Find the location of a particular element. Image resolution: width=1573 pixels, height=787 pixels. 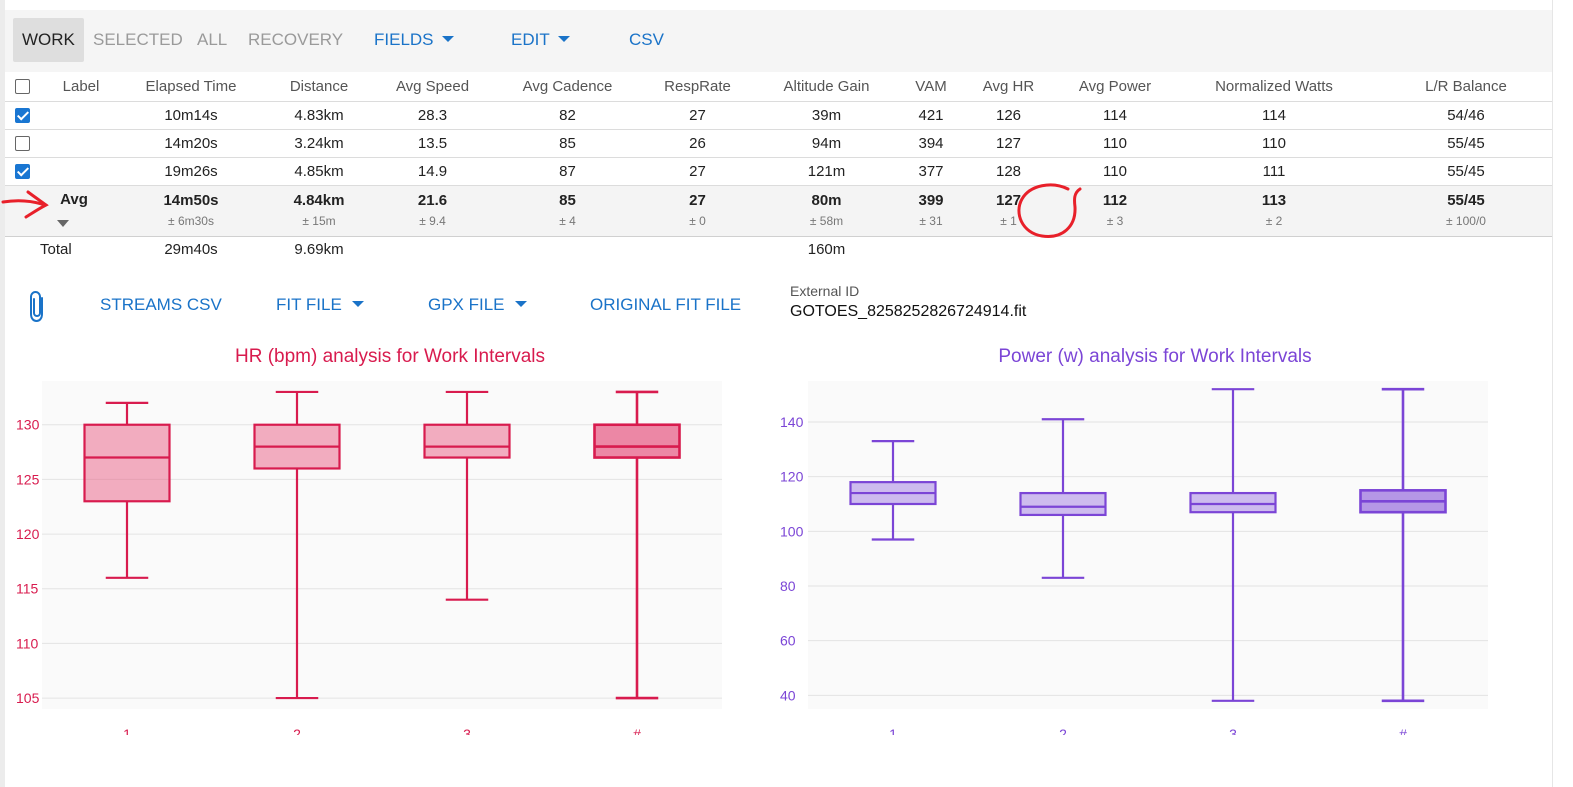

y-tick-label: 120 is located at coordinates (28, 534).